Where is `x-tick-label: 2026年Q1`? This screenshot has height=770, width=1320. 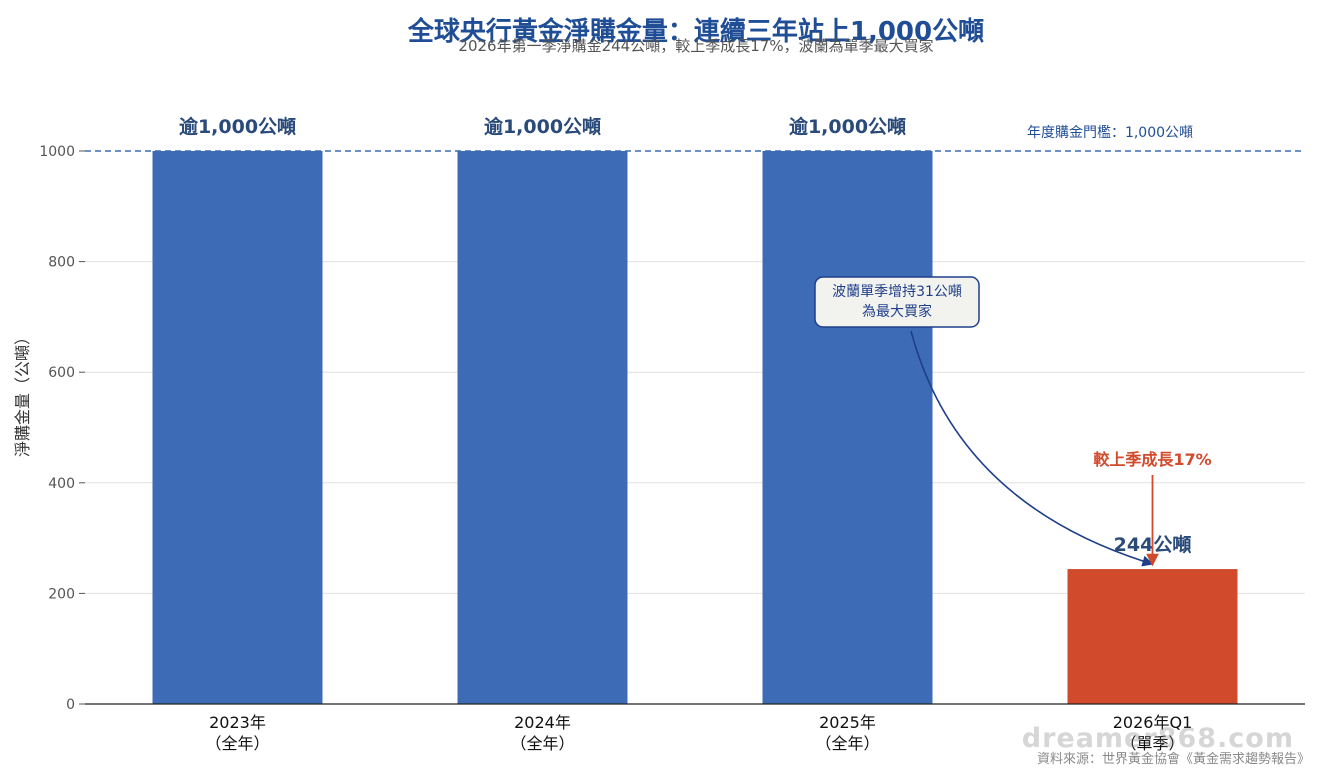
x-tick-label: 2026年Q1 is located at coordinates (1153, 722).